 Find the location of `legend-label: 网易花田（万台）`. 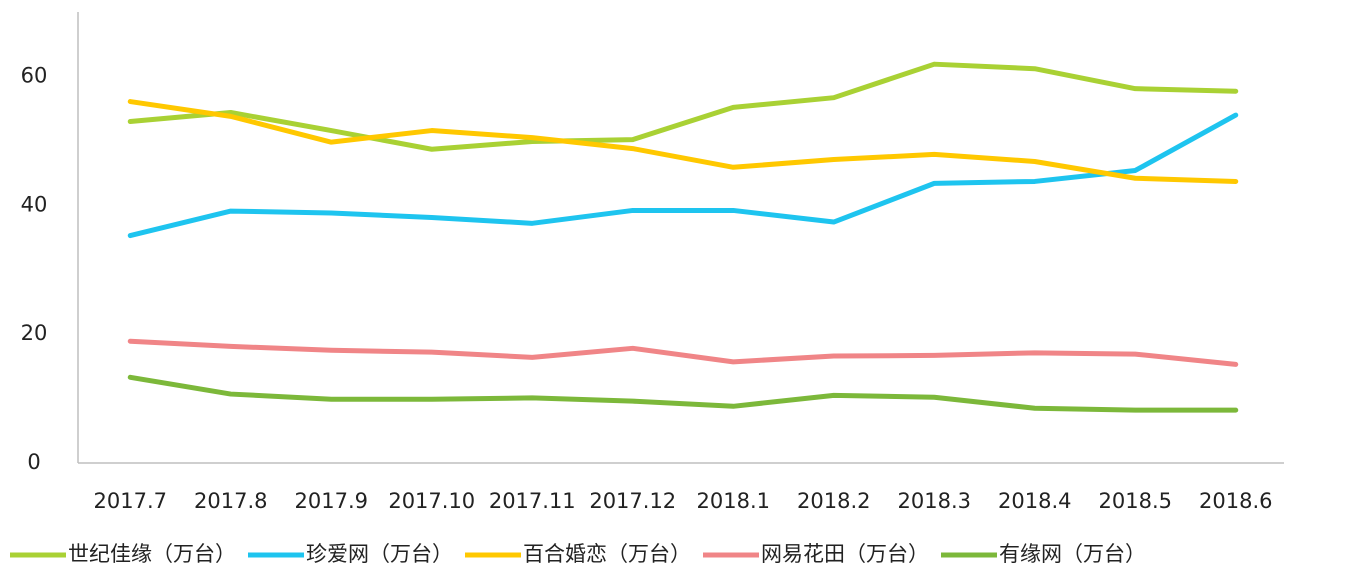

legend-label: 网易花田（万台） is located at coordinates (845, 554).